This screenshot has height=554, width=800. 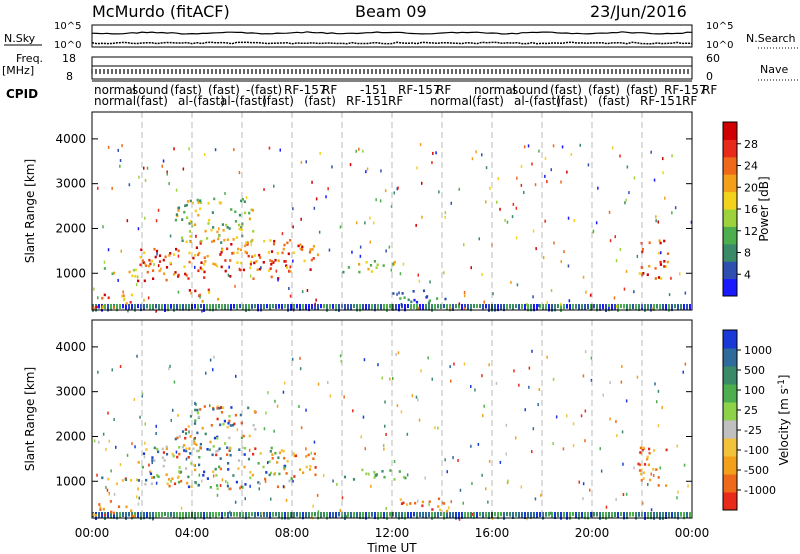 I want to click on colorbar-swatch, so click(x=730, y=183).